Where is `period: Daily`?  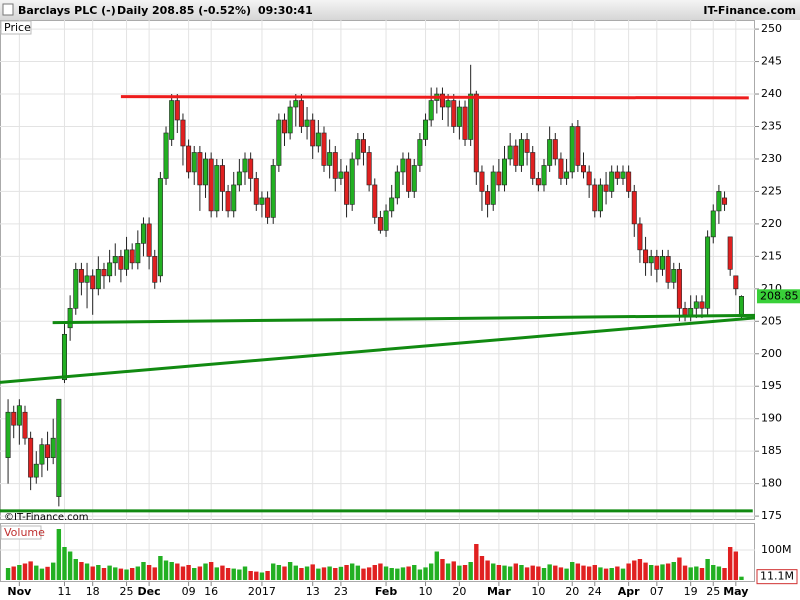 period: Daily is located at coordinates (132, 10).